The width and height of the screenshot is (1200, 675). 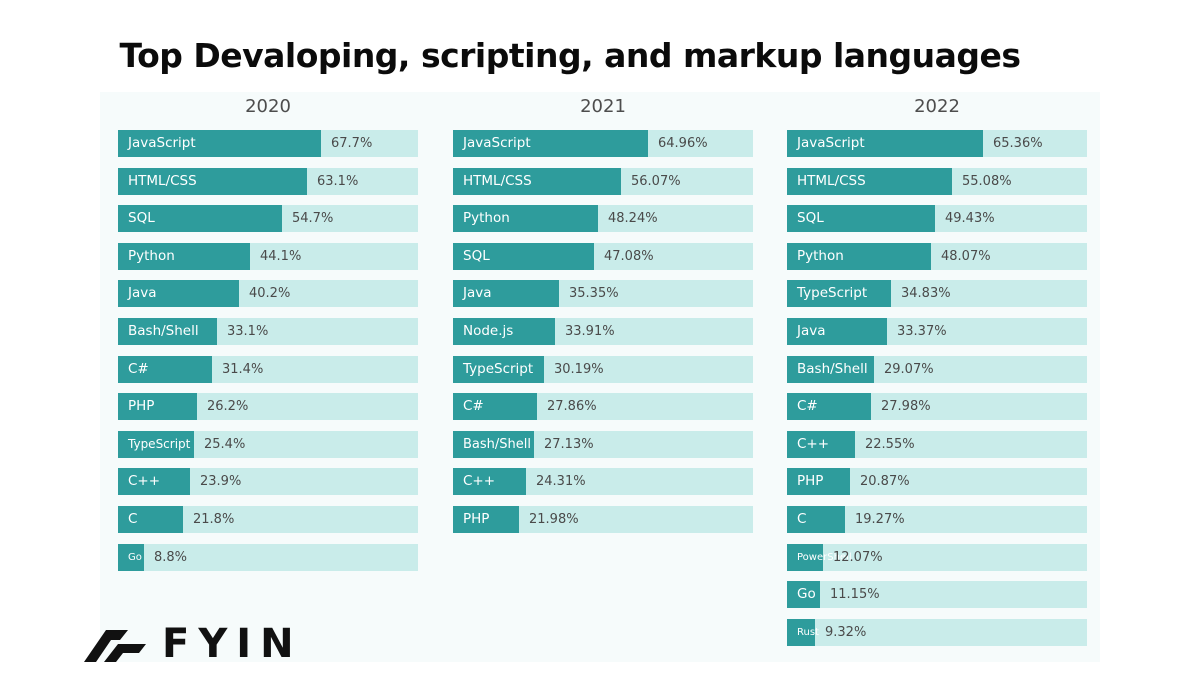 I want to click on bar-row: Python 44.1%, so click(x=268, y=256).